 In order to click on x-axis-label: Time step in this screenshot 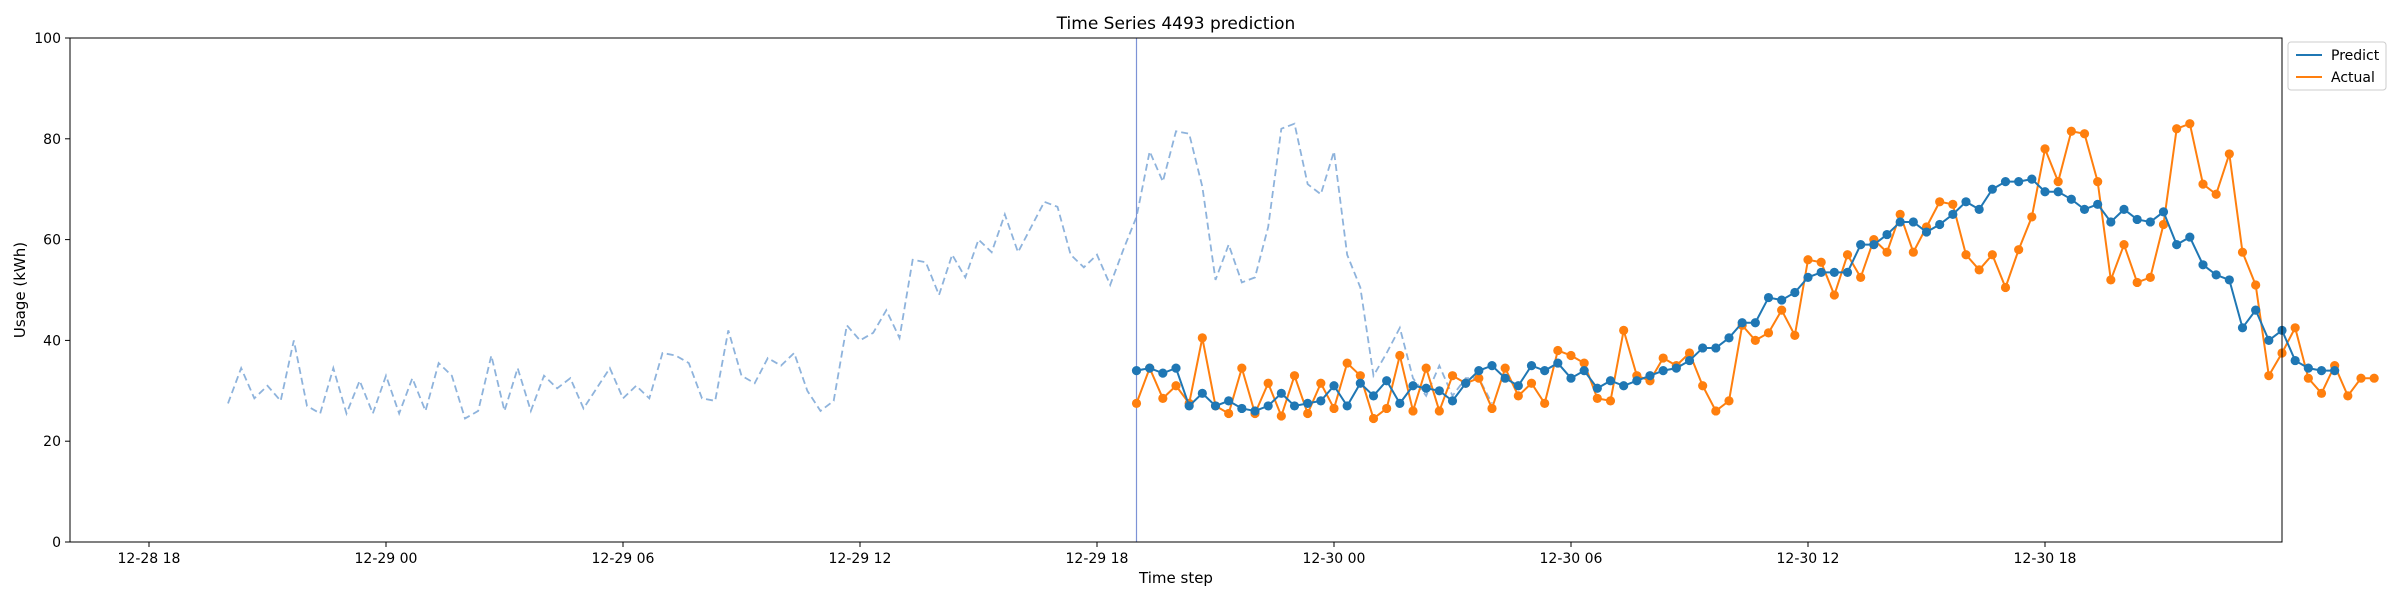, I will do `click(1175, 578)`.